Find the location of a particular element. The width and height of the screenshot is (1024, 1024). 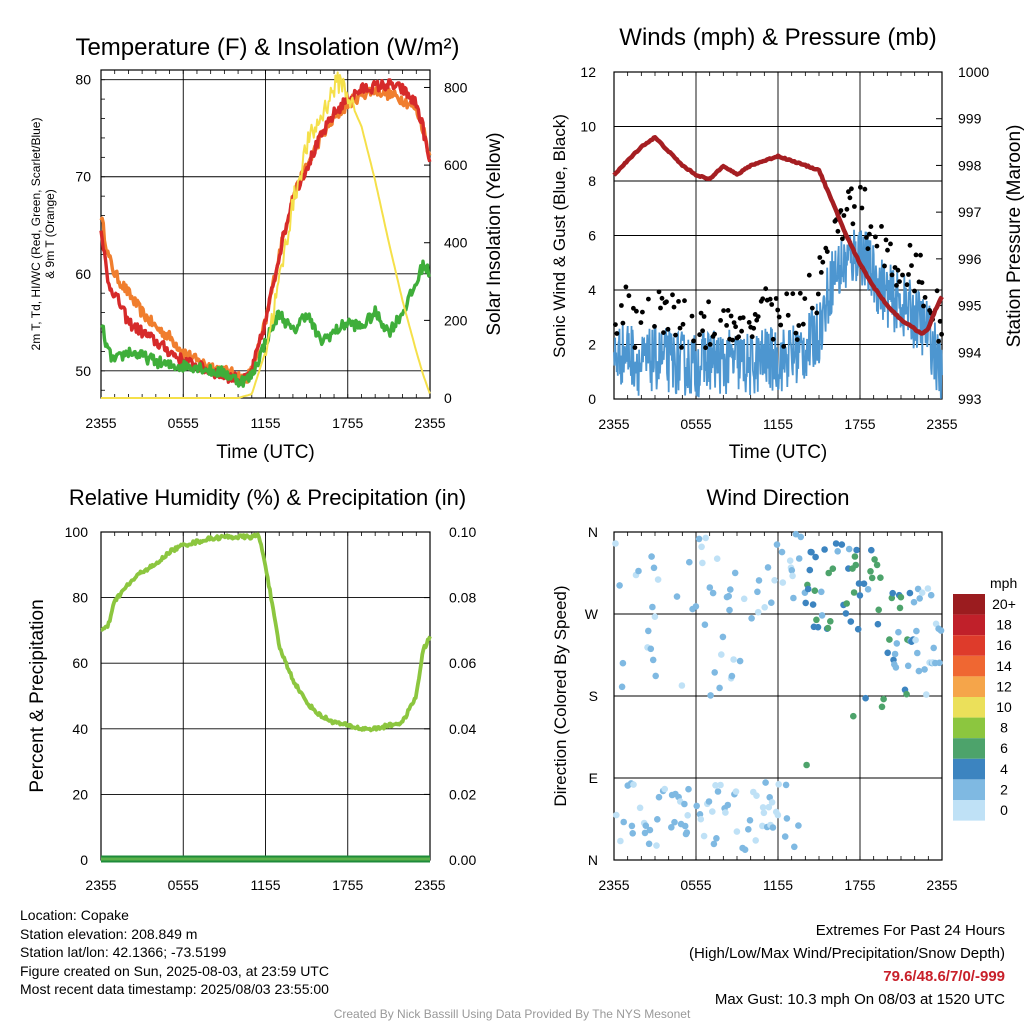

y2-tick-label: 0.04 is located at coordinates (462, 729).